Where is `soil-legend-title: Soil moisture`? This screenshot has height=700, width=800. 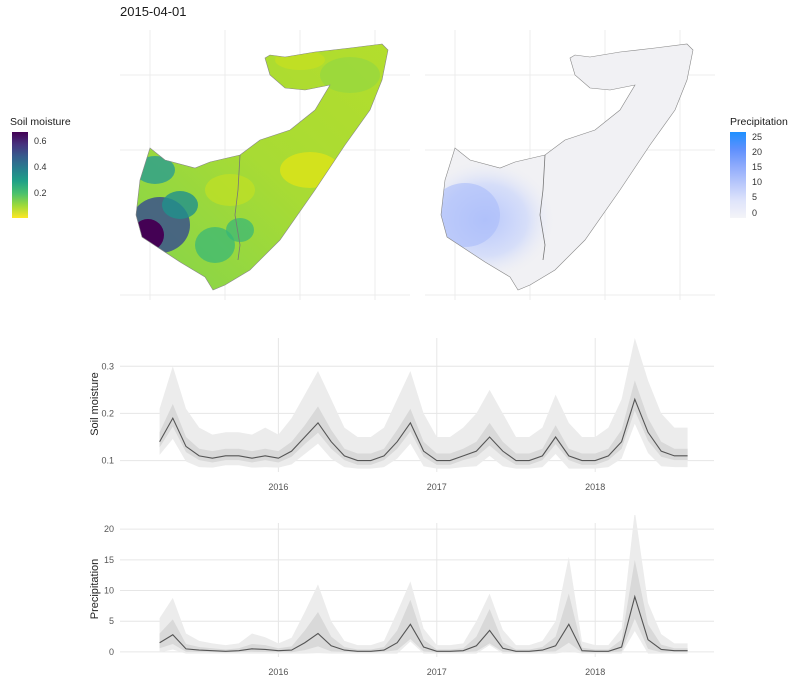
soil-legend-title: Soil moisture is located at coordinates (40, 122).